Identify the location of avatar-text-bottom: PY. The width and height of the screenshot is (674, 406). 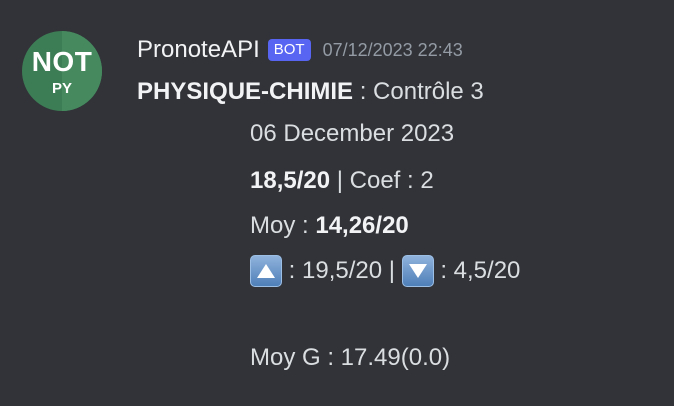
(61, 88).